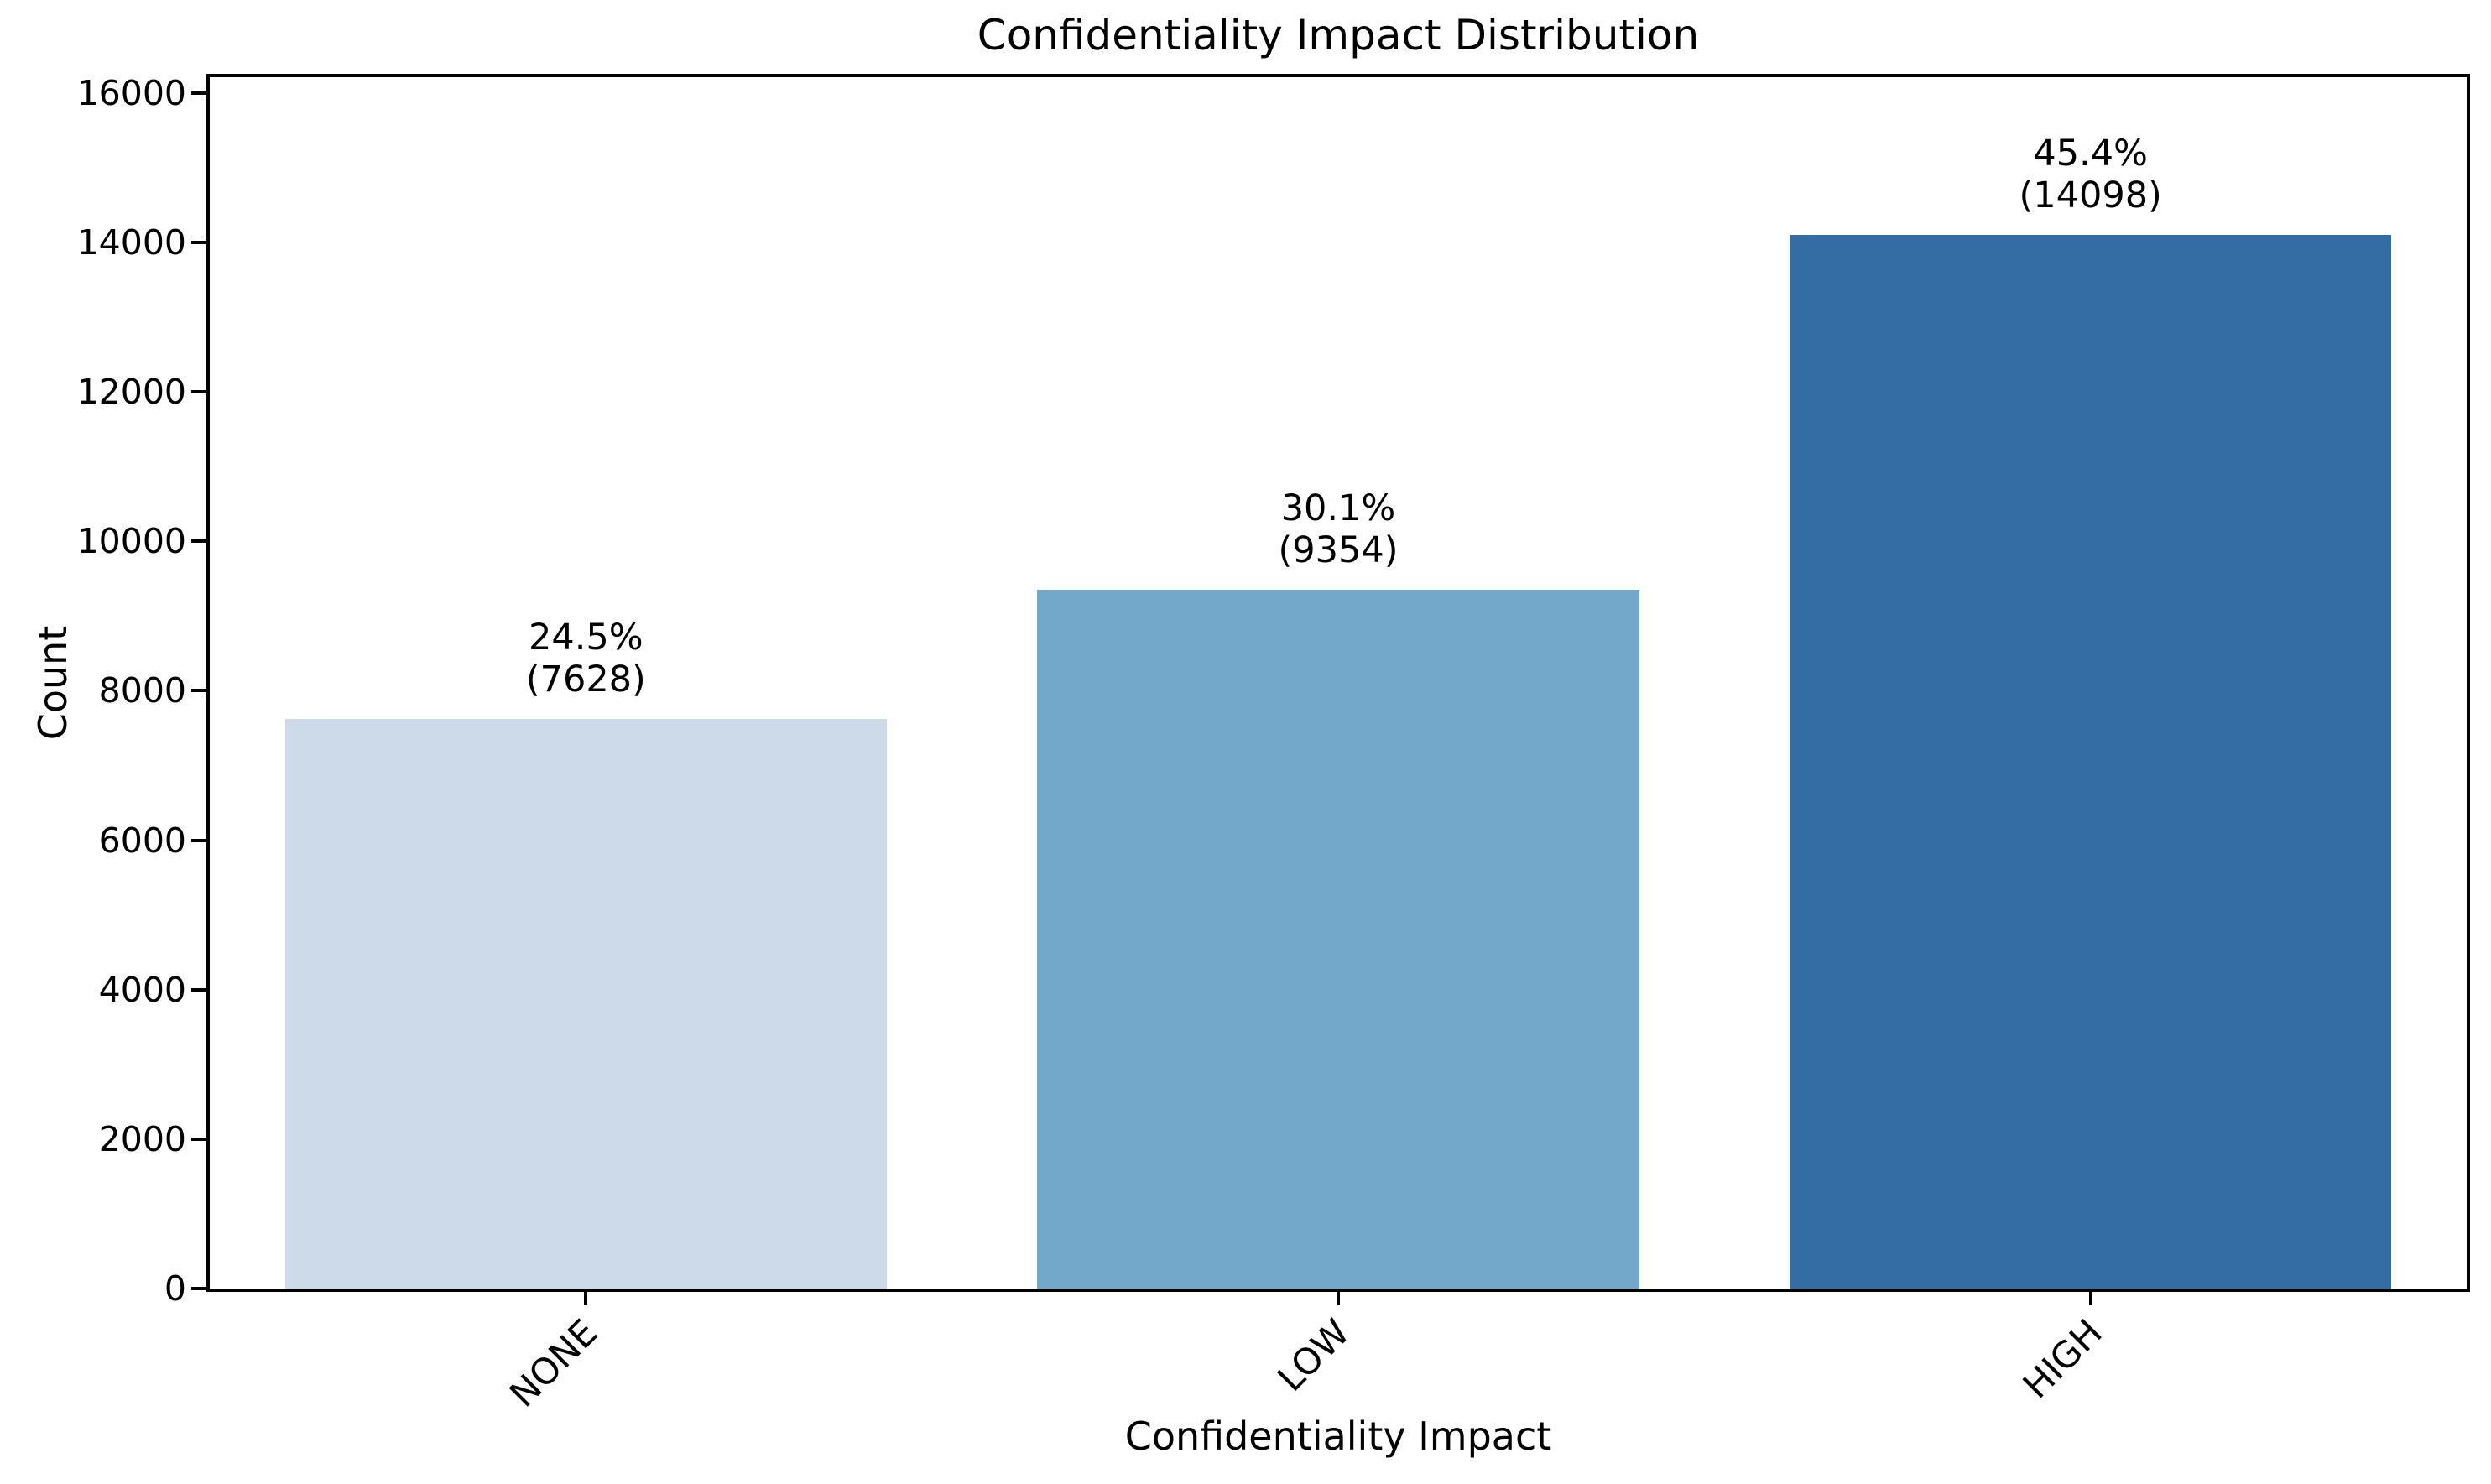 This screenshot has height=1484, width=2491. I want to click on y-tick-label: 2000, so click(142, 1138).